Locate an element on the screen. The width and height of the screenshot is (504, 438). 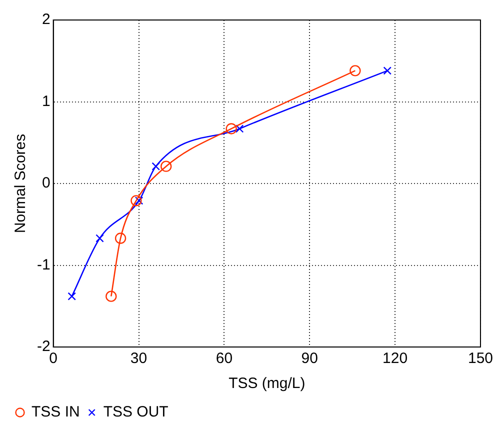
x-axis-title: TSS (mg/L) is located at coordinates (267, 383).